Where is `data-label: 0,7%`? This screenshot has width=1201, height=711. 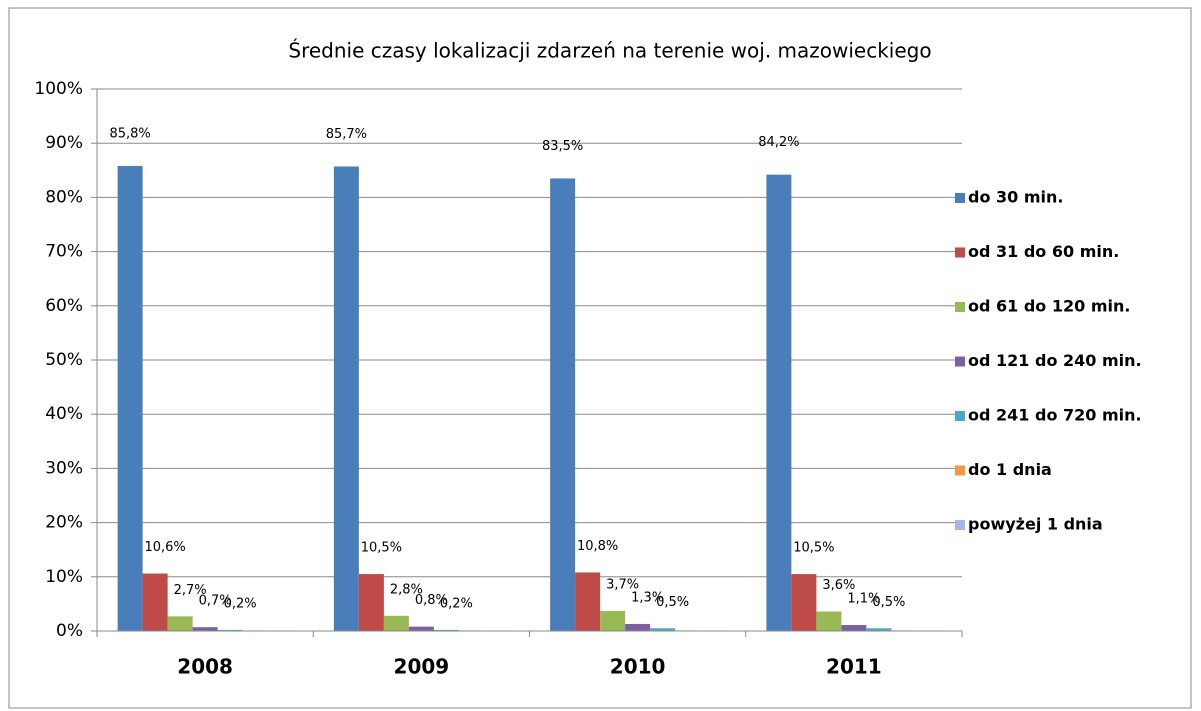 data-label: 0,7% is located at coordinates (215, 601).